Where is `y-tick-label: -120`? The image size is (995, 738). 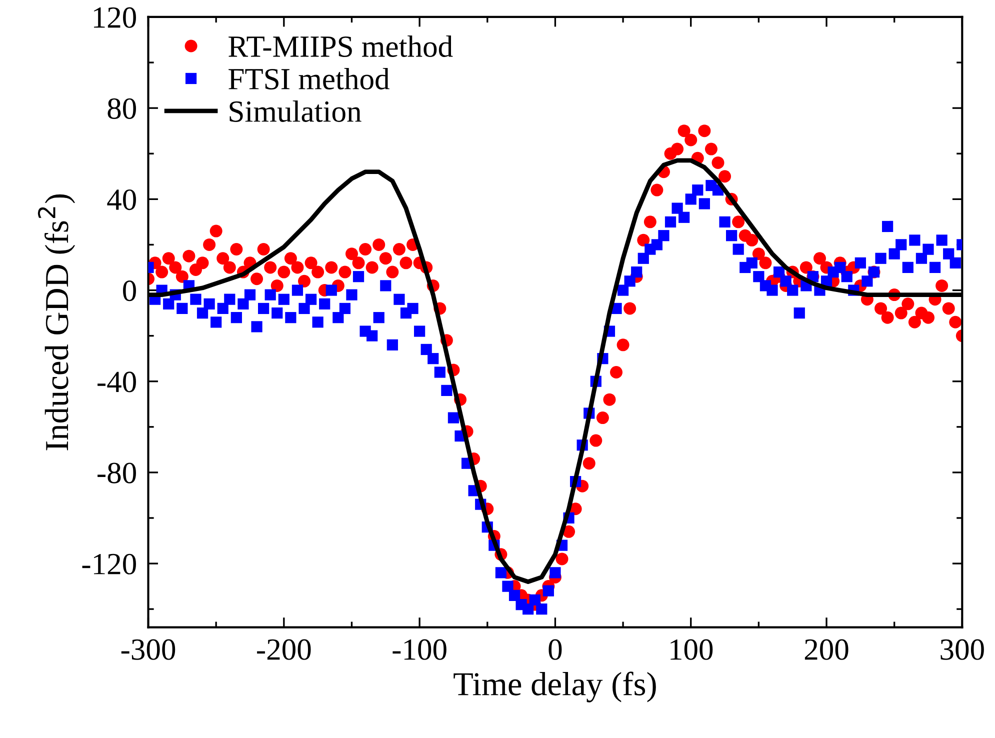
y-tick-label: -120 is located at coordinates (109, 564).